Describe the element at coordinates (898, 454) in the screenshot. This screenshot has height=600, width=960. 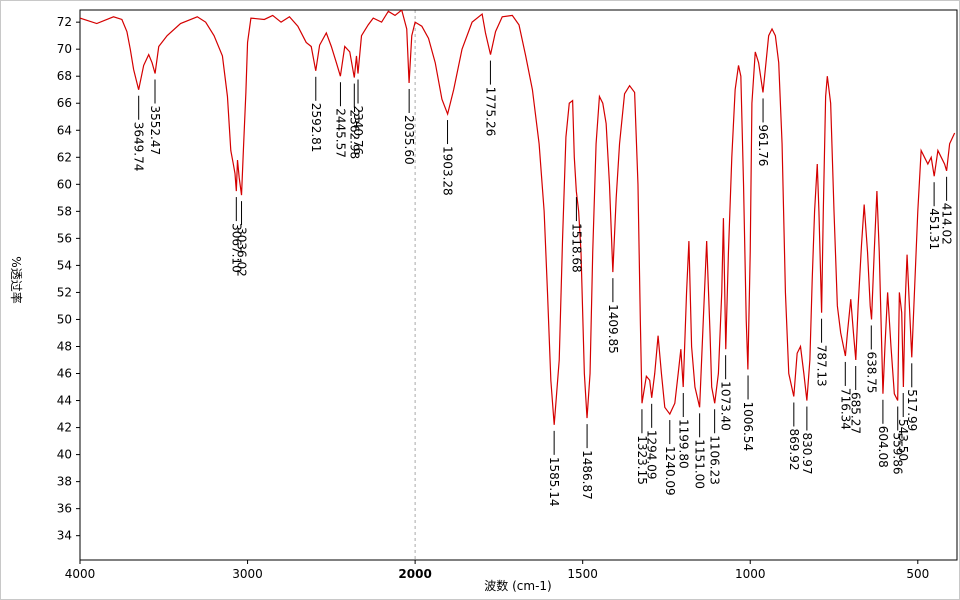
I see `peak-label: 559.86` at that location.